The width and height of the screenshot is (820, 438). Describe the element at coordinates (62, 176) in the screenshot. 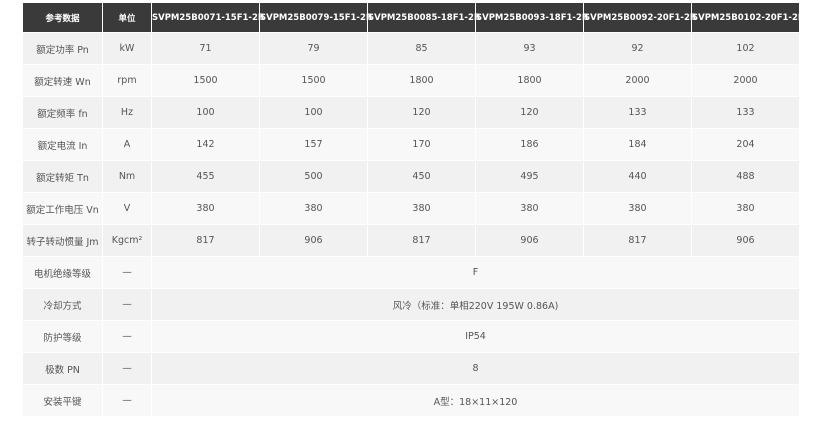

I see `row-label: 额定转矩 Tn` at that location.